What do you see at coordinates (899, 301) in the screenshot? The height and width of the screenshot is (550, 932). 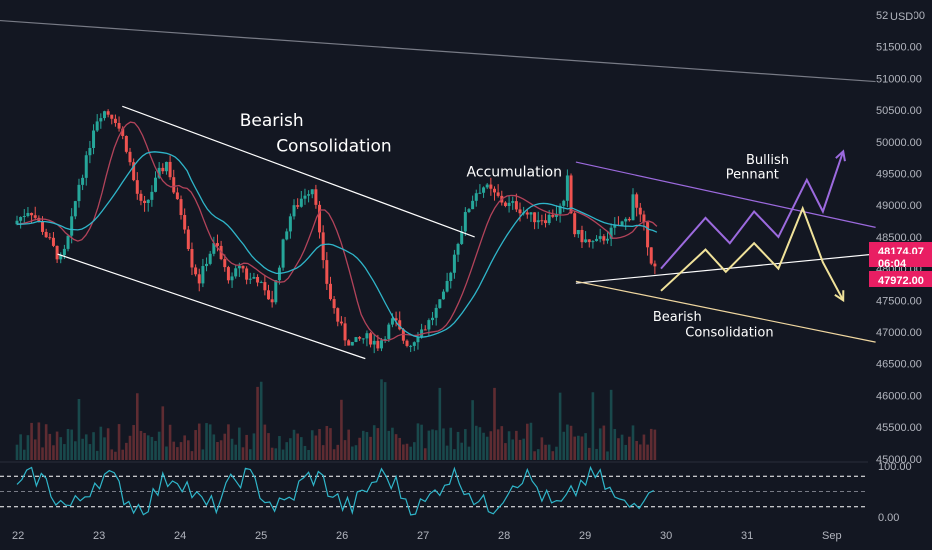 I see `price-tick-label: 47500.00` at bounding box center [899, 301].